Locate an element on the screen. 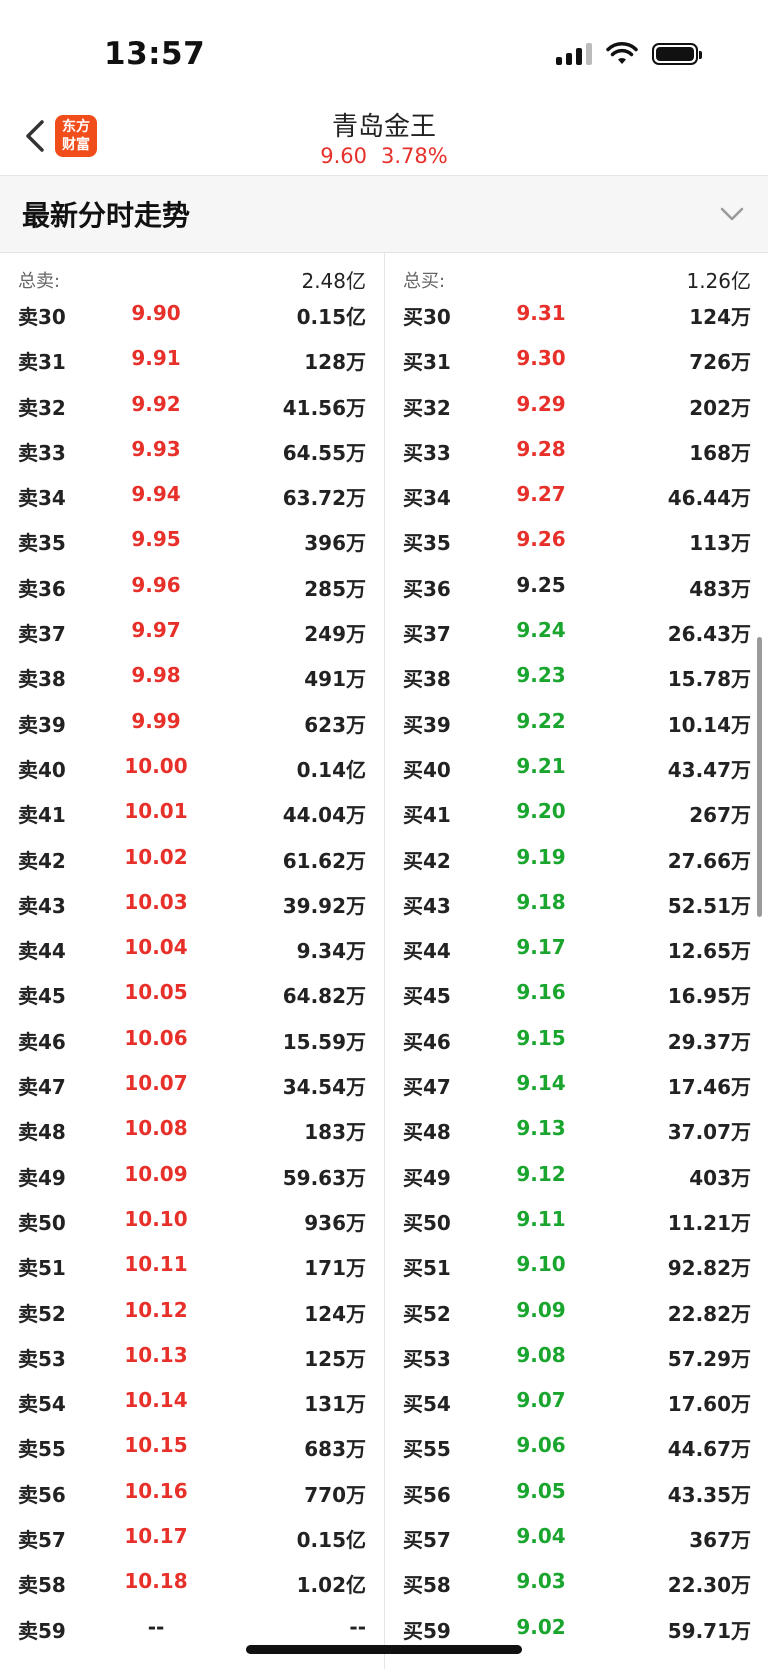  buy-price: 9.24 is located at coordinates (541, 630).